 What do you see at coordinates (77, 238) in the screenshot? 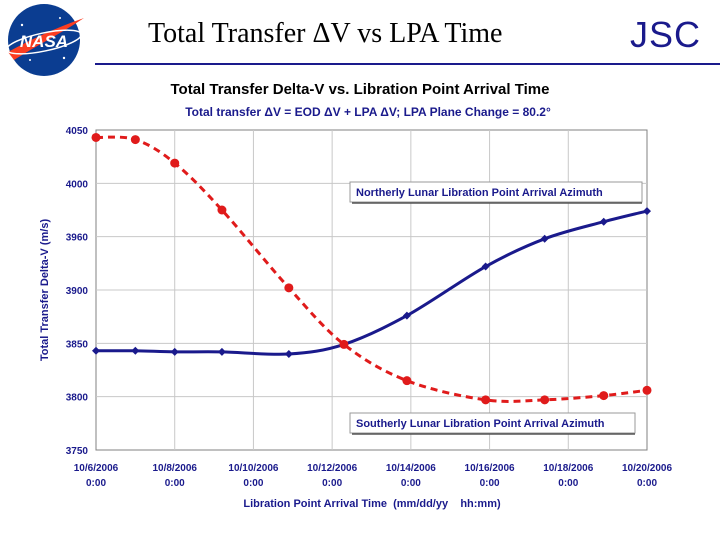
I see `y-tick-label: 3960` at bounding box center [77, 238].